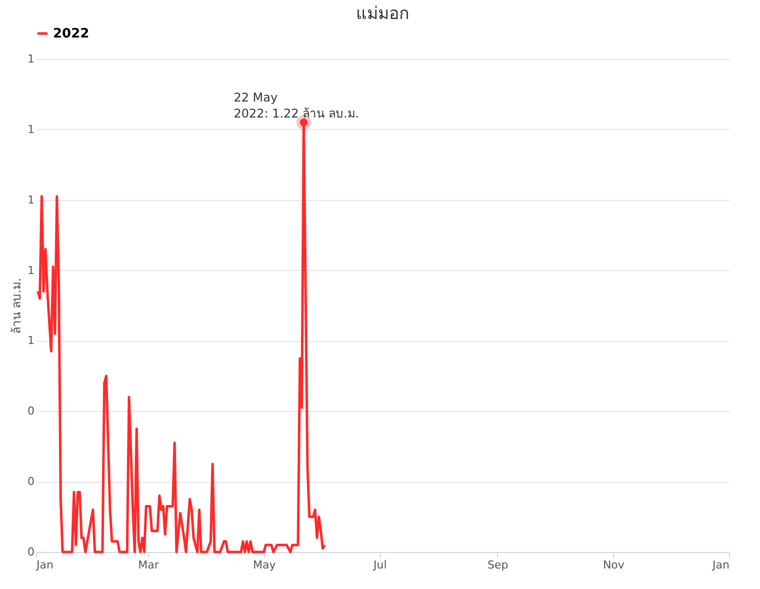  I want to click on legend-label: 2022, so click(71, 34).